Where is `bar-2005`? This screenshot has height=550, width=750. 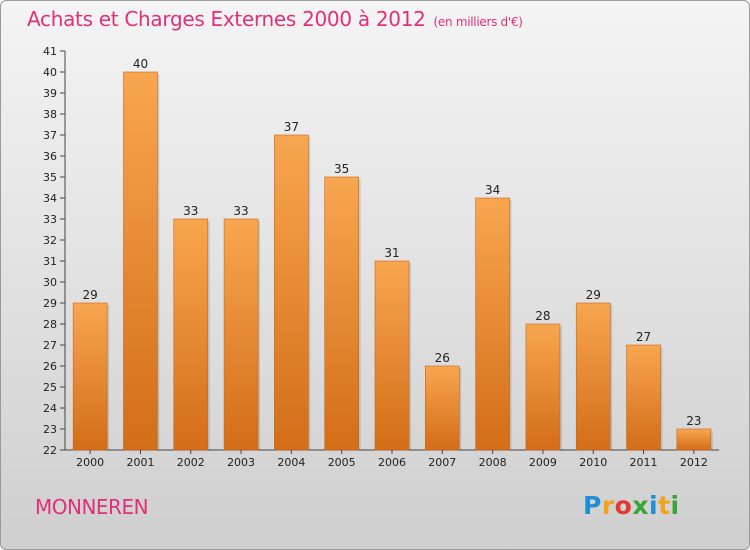 bar-2005 is located at coordinates (341, 313).